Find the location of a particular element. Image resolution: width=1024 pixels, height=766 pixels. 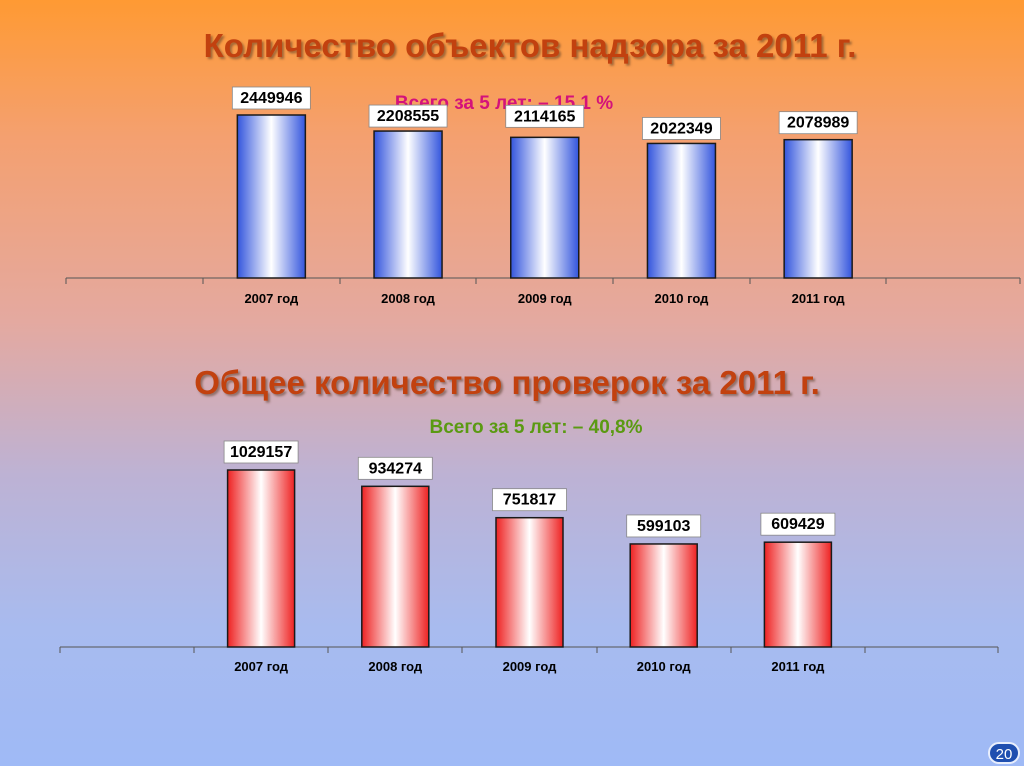

data-label: 2022349 is located at coordinates (681, 128).